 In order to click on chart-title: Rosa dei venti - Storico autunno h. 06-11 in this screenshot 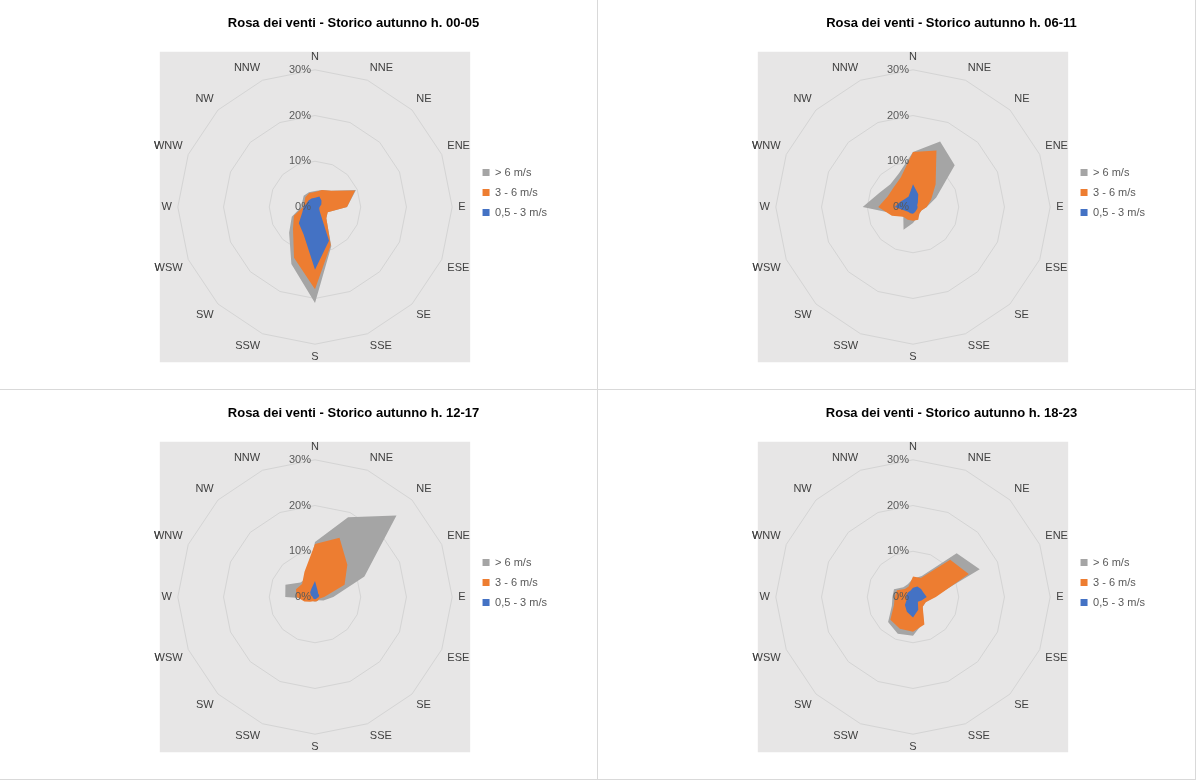, I will do `click(951, 23)`.